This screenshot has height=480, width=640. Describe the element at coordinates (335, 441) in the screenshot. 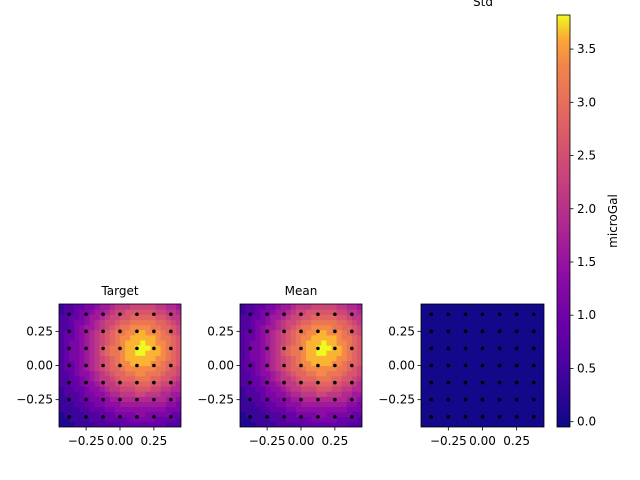

I see `x-tick-label: 0.25` at that location.